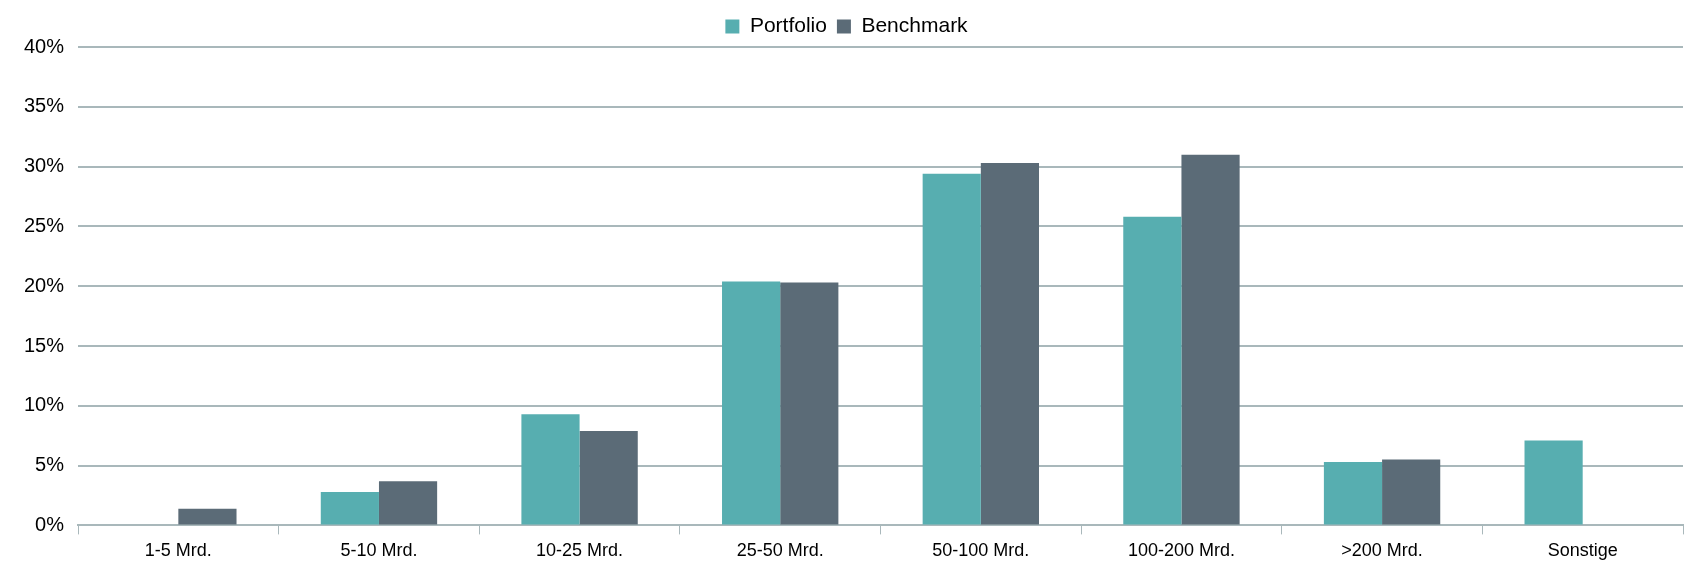 This screenshot has width=1691, height=572. Describe the element at coordinates (44, 105) in the screenshot. I see `y-tick-label: 35%` at that location.